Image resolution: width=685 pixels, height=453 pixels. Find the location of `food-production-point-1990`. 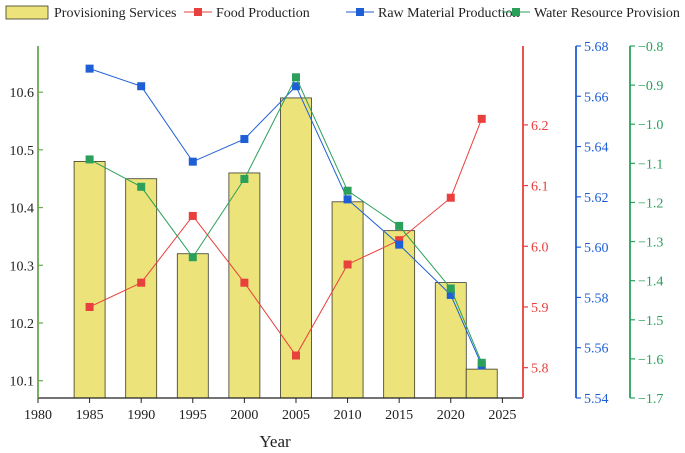

food-production-point-1990 is located at coordinates (141, 282).